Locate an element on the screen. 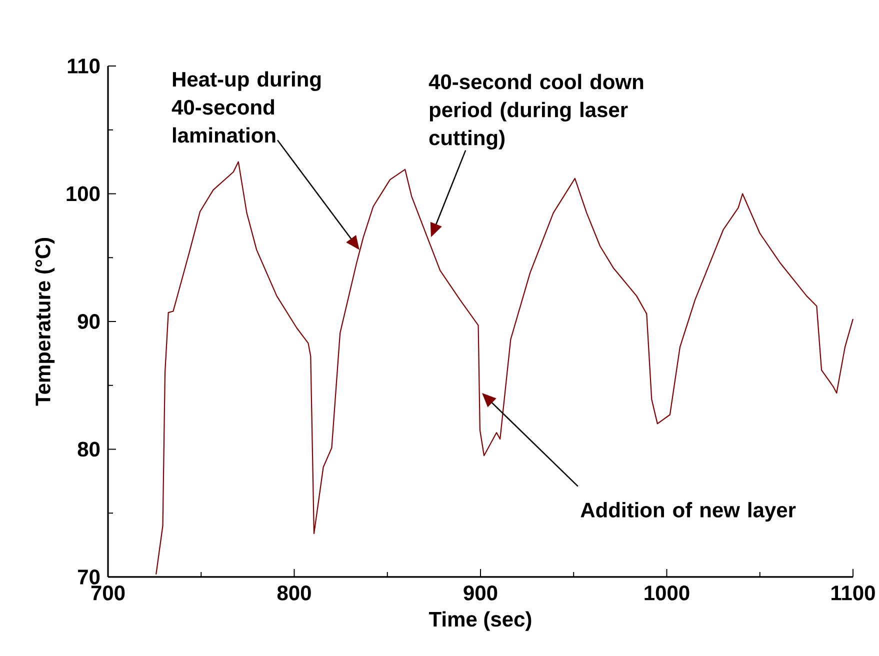 The width and height of the screenshot is (879, 656). x-tick-label: 1000 is located at coordinates (667, 593).